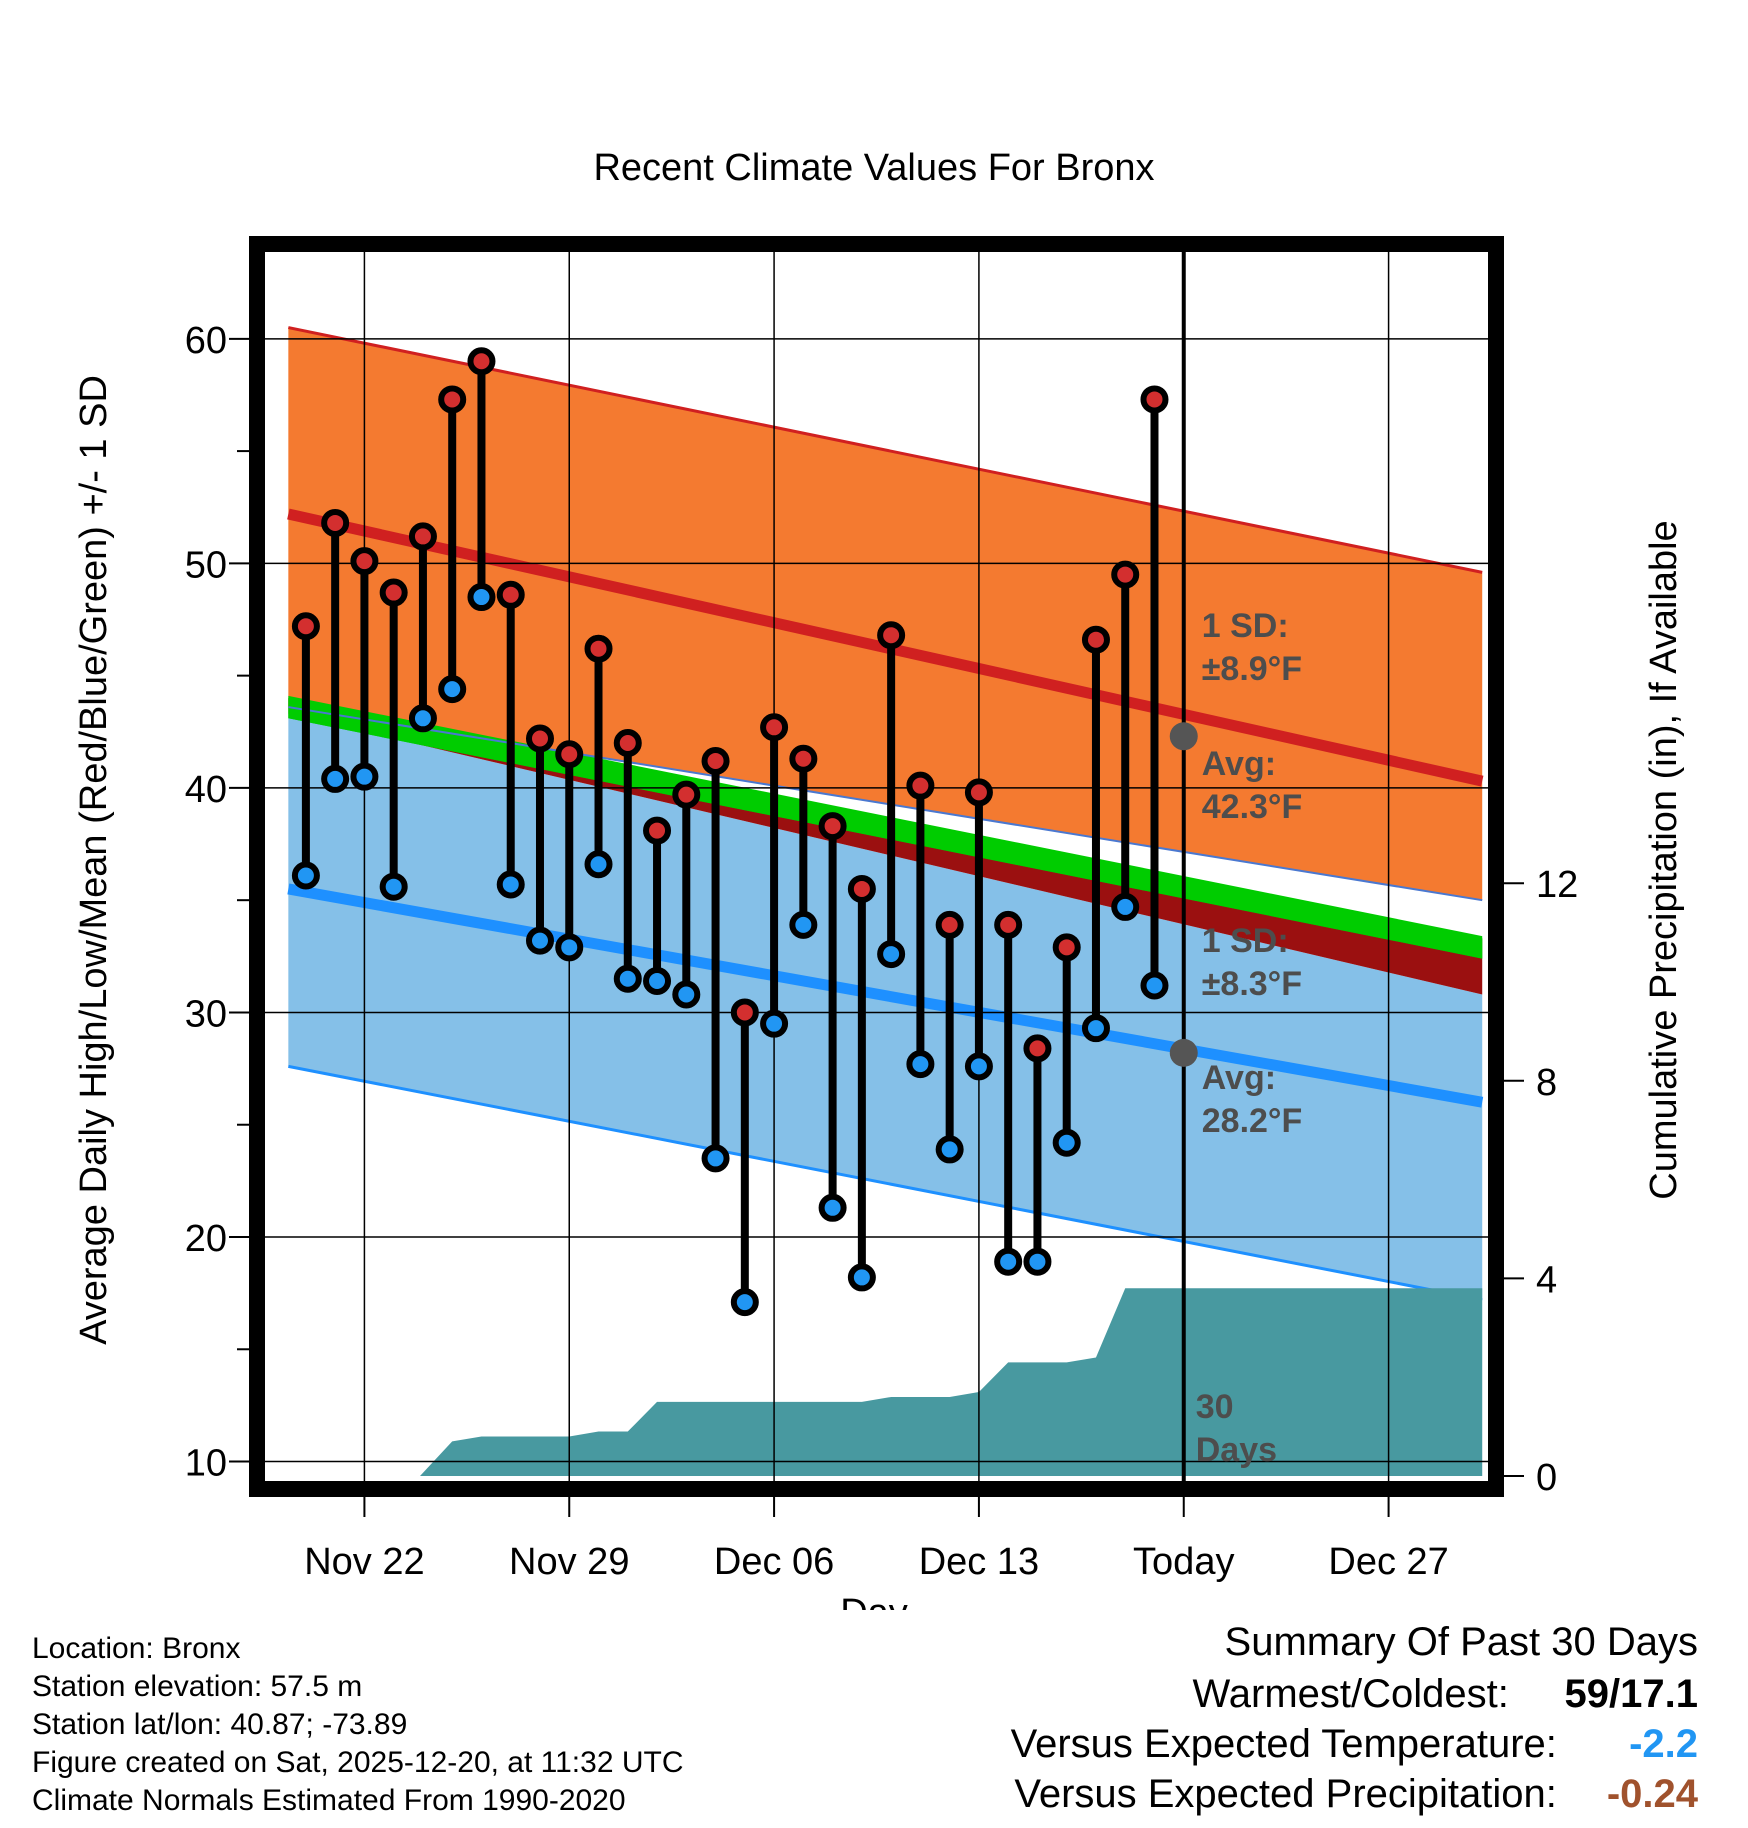 The height and width of the screenshot is (1828, 1748). What do you see at coordinates (1245, 626) in the screenshot?
I see `high-sd-label-1: 1 SD:` at bounding box center [1245, 626].